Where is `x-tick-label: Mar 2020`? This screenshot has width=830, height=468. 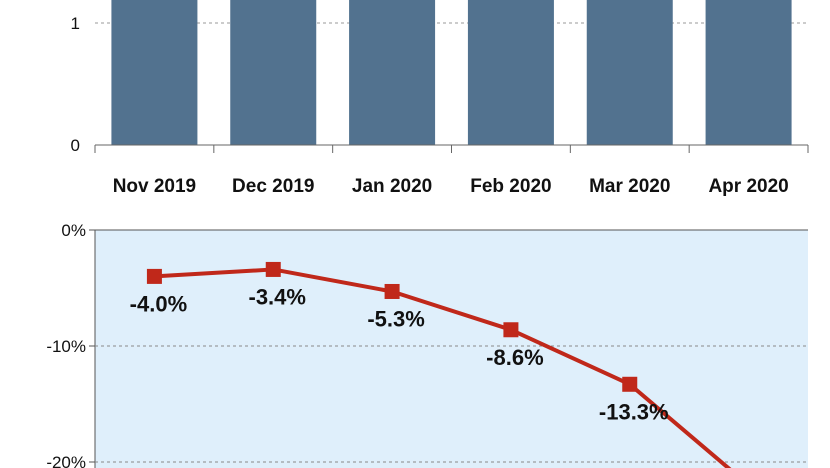 x-tick-label: Mar 2020 is located at coordinates (629, 186).